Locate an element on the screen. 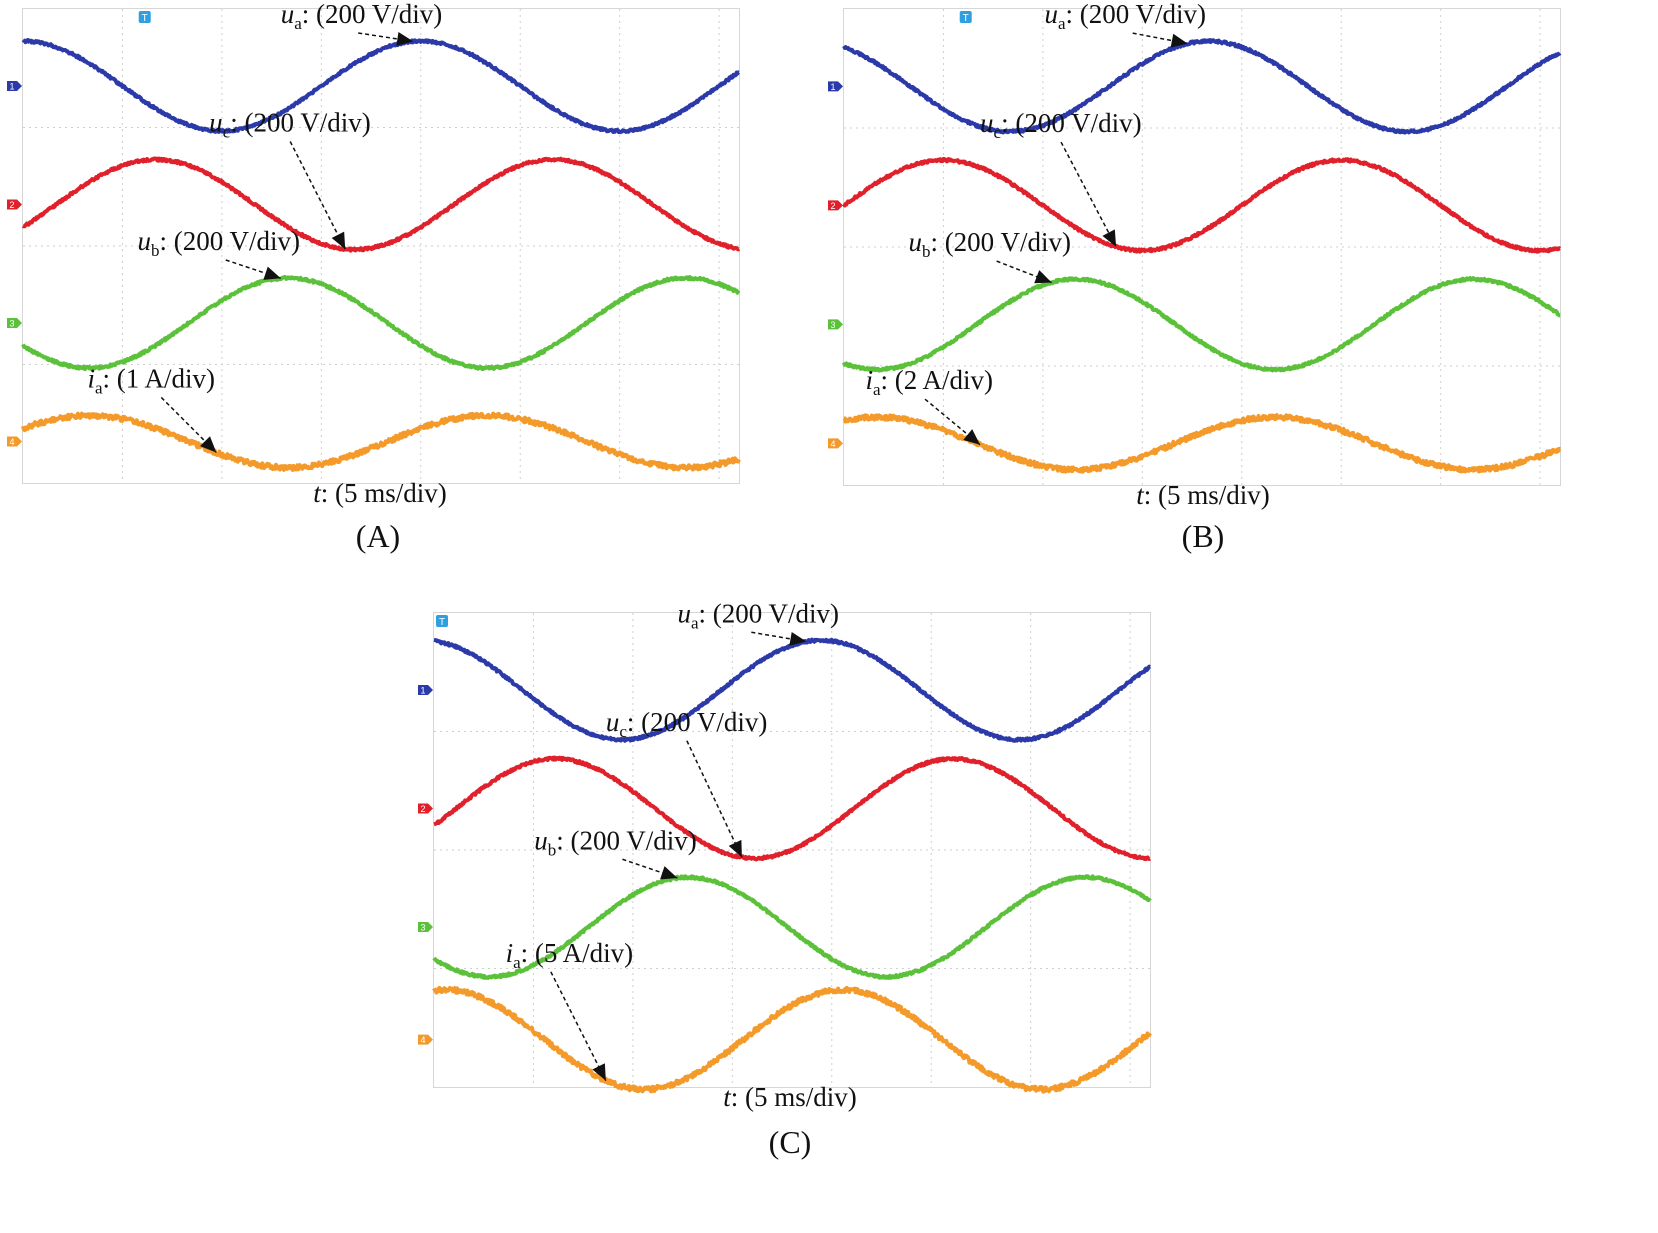  trace-label-ia: ia: (1 A/div) is located at coordinates (151, 380).